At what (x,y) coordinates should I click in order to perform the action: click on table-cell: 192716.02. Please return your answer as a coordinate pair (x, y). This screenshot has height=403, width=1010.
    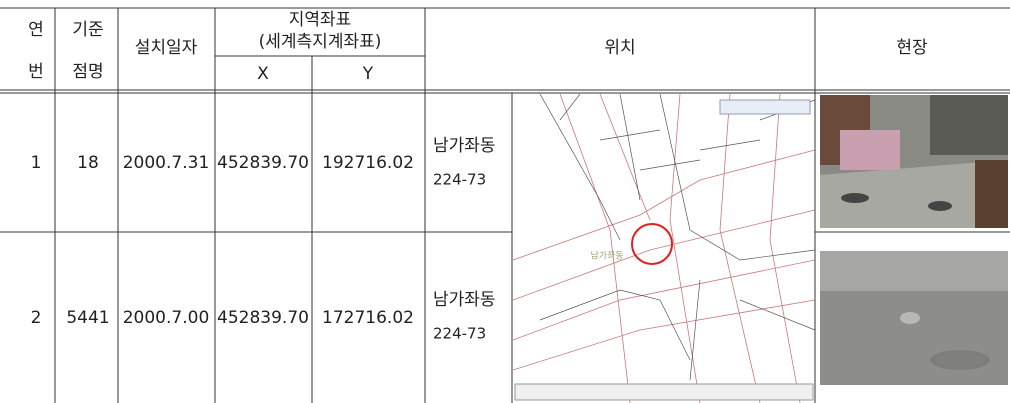
    Looking at the image, I should click on (368, 163).